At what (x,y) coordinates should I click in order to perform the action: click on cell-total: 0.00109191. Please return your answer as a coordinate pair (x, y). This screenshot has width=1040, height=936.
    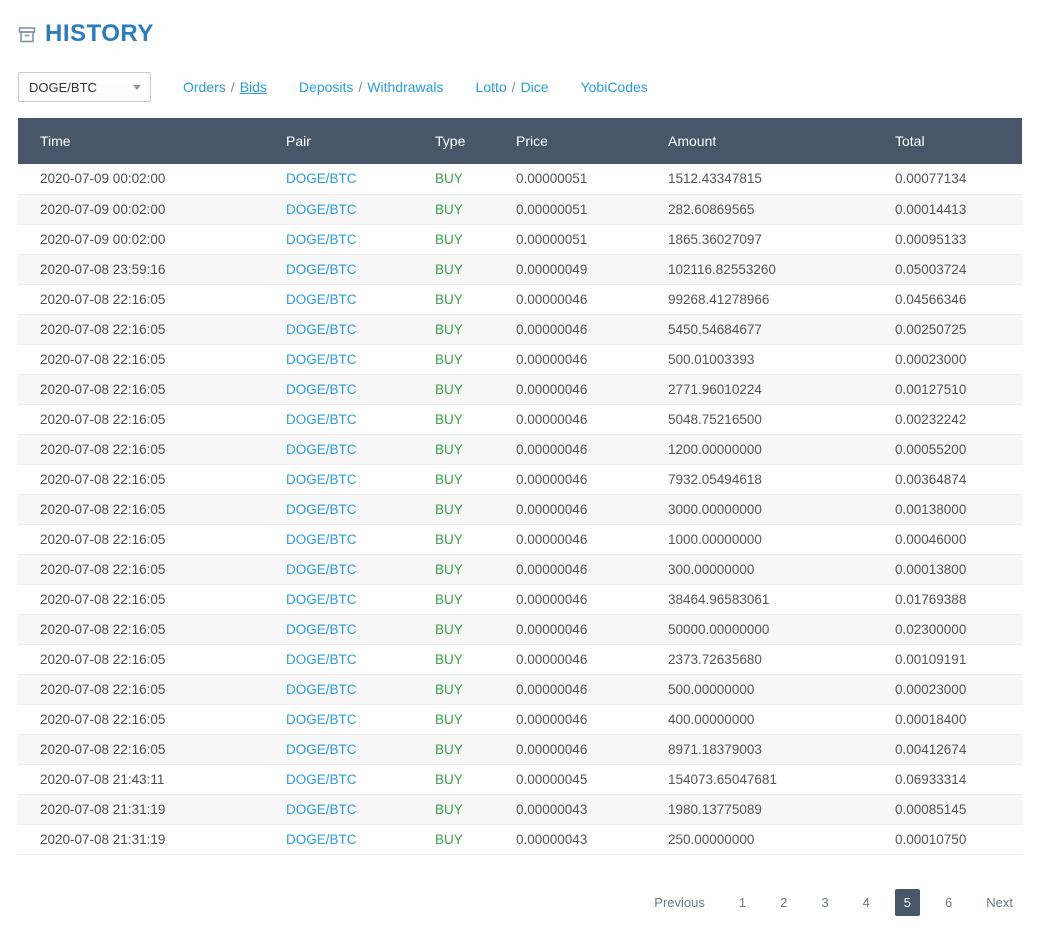
    Looking at the image, I should click on (949, 659).